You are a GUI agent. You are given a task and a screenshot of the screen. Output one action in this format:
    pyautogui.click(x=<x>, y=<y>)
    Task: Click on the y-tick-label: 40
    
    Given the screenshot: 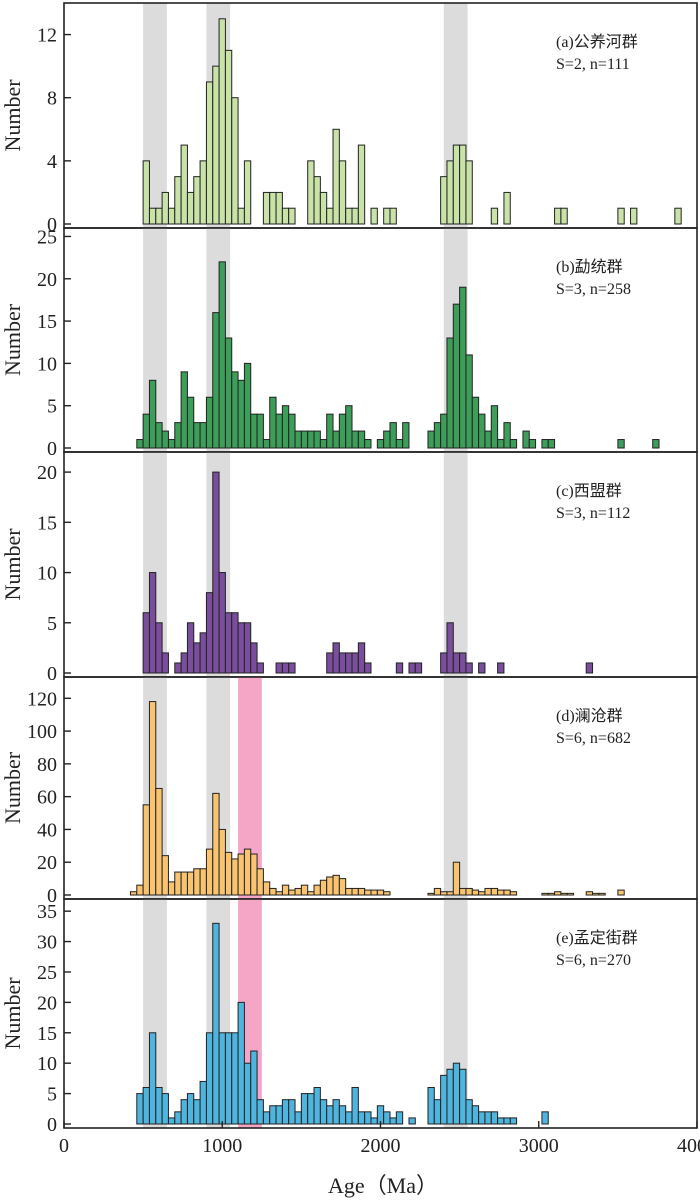 What is the action you would take?
    pyautogui.click(x=47, y=830)
    